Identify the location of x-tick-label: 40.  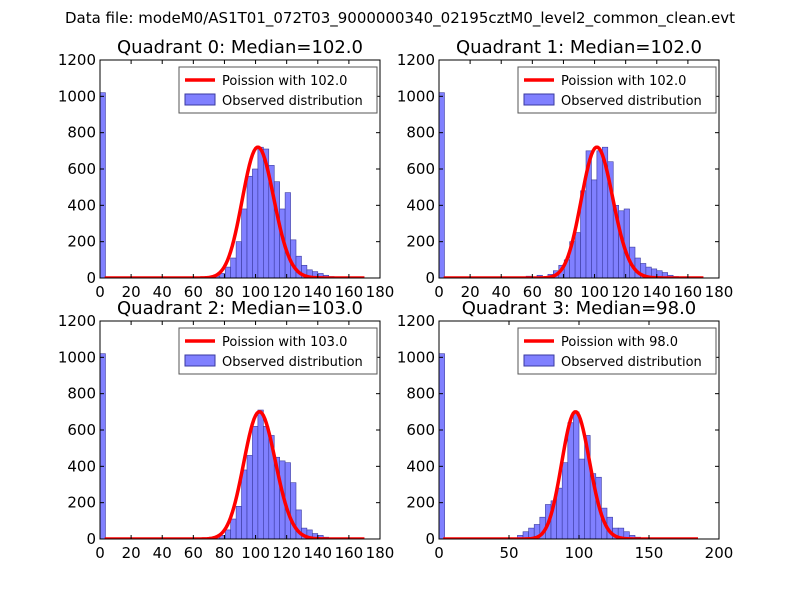
(501, 292).